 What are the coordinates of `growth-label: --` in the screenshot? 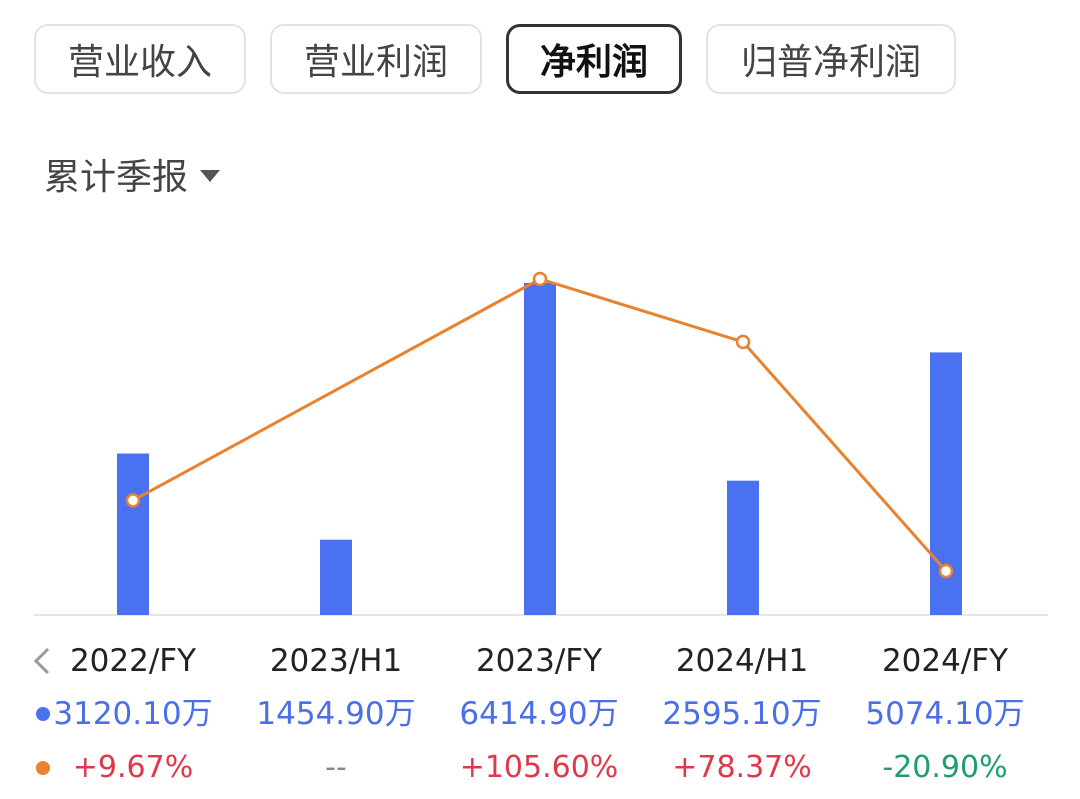 It's located at (336, 767).